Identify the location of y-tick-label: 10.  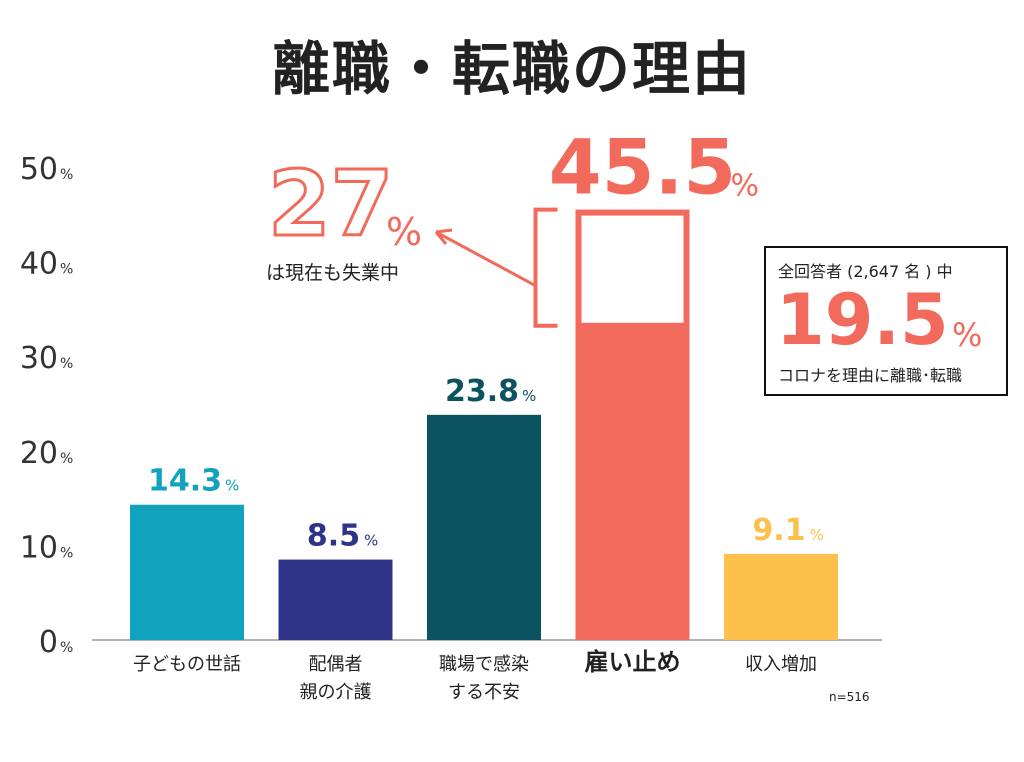
(39, 547).